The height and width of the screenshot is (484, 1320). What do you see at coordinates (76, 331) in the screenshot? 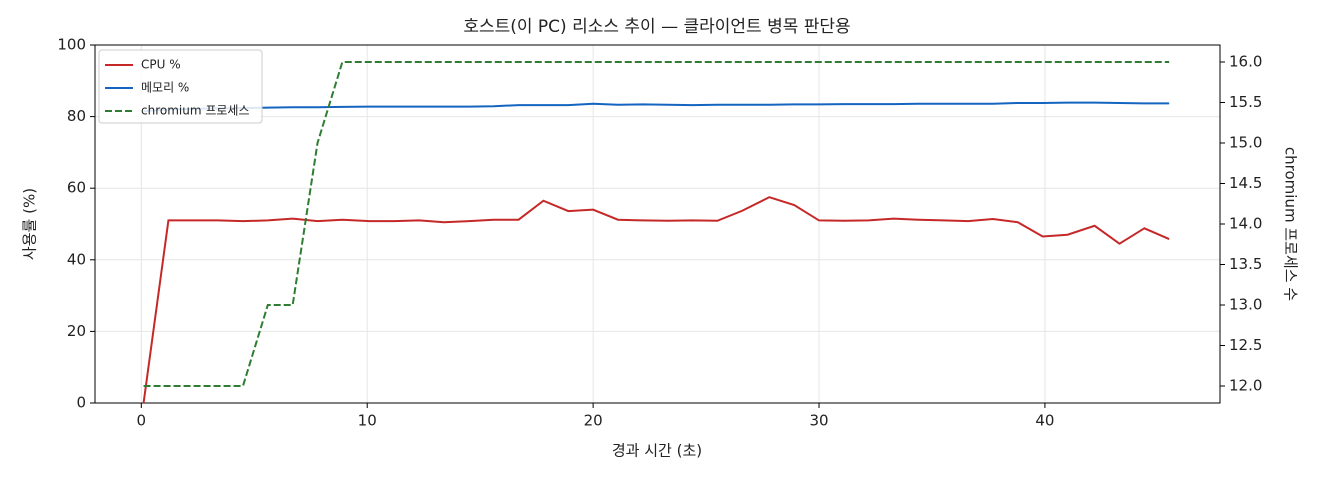
I see `y-tick-label: 20` at bounding box center [76, 331].